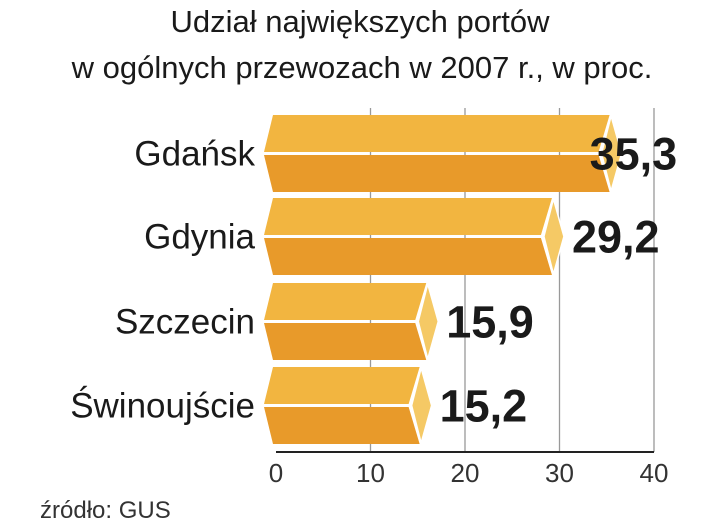  What do you see at coordinates (162, 406) in the screenshot?
I see `category-label: Świnoujście` at bounding box center [162, 406].